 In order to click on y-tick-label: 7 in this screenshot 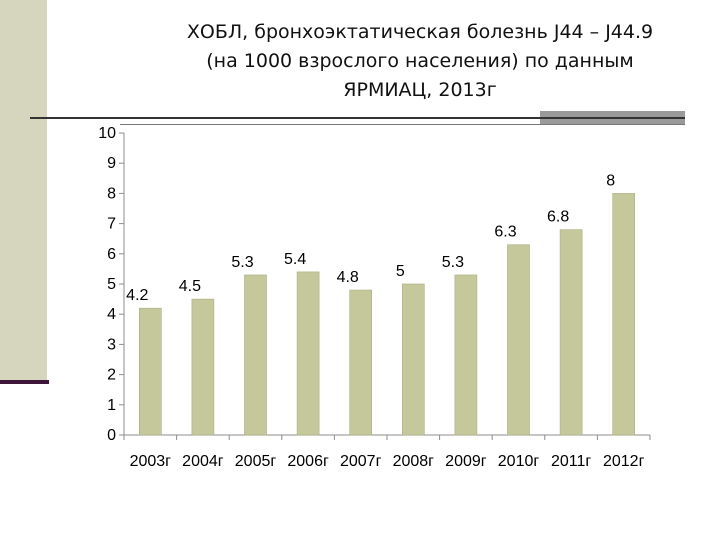, I will do `click(111, 224)`.